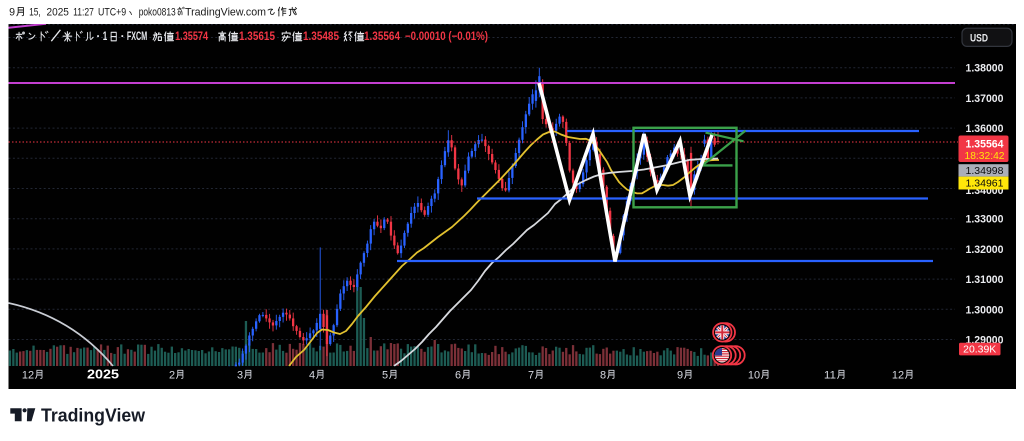 The height and width of the screenshot is (441, 1024). Describe the element at coordinates (531, 375) in the screenshot. I see `svg-text: 7` at that location.